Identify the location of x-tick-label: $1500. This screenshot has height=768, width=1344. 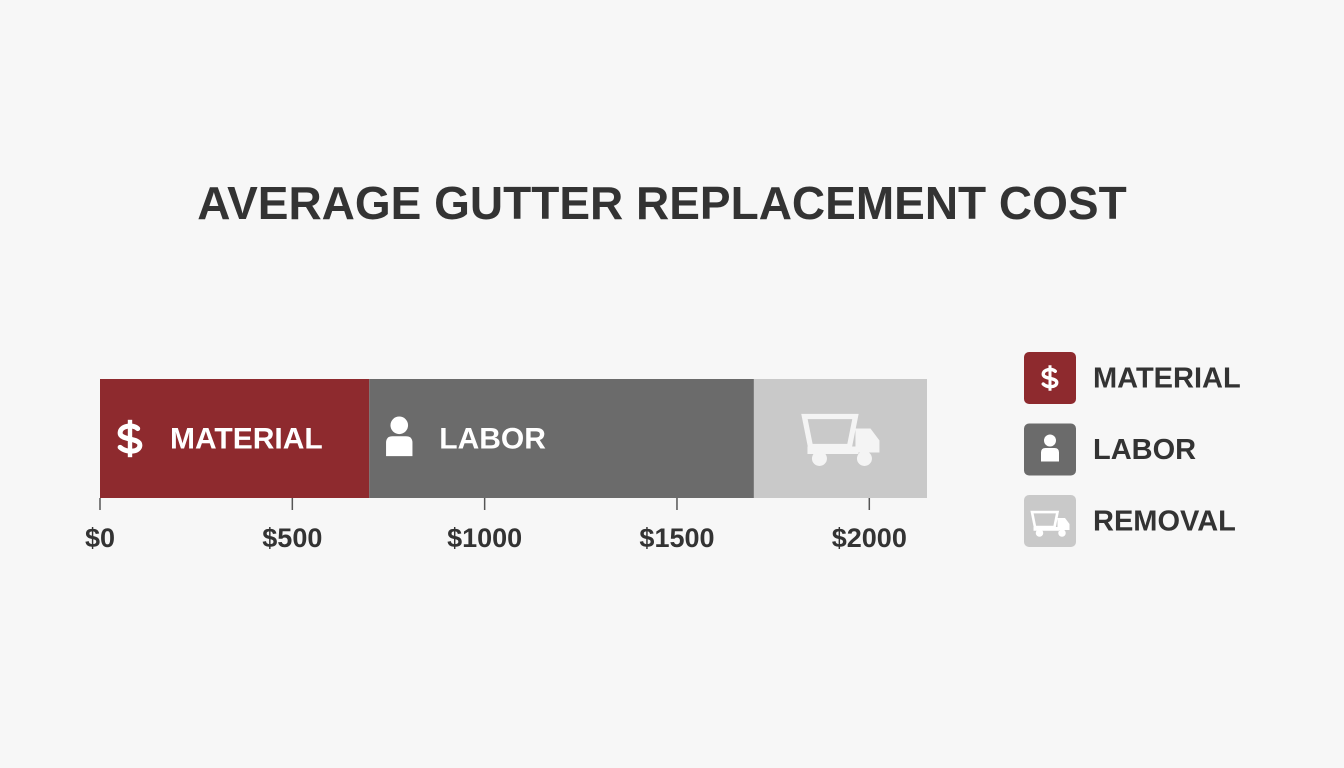
(676, 538).